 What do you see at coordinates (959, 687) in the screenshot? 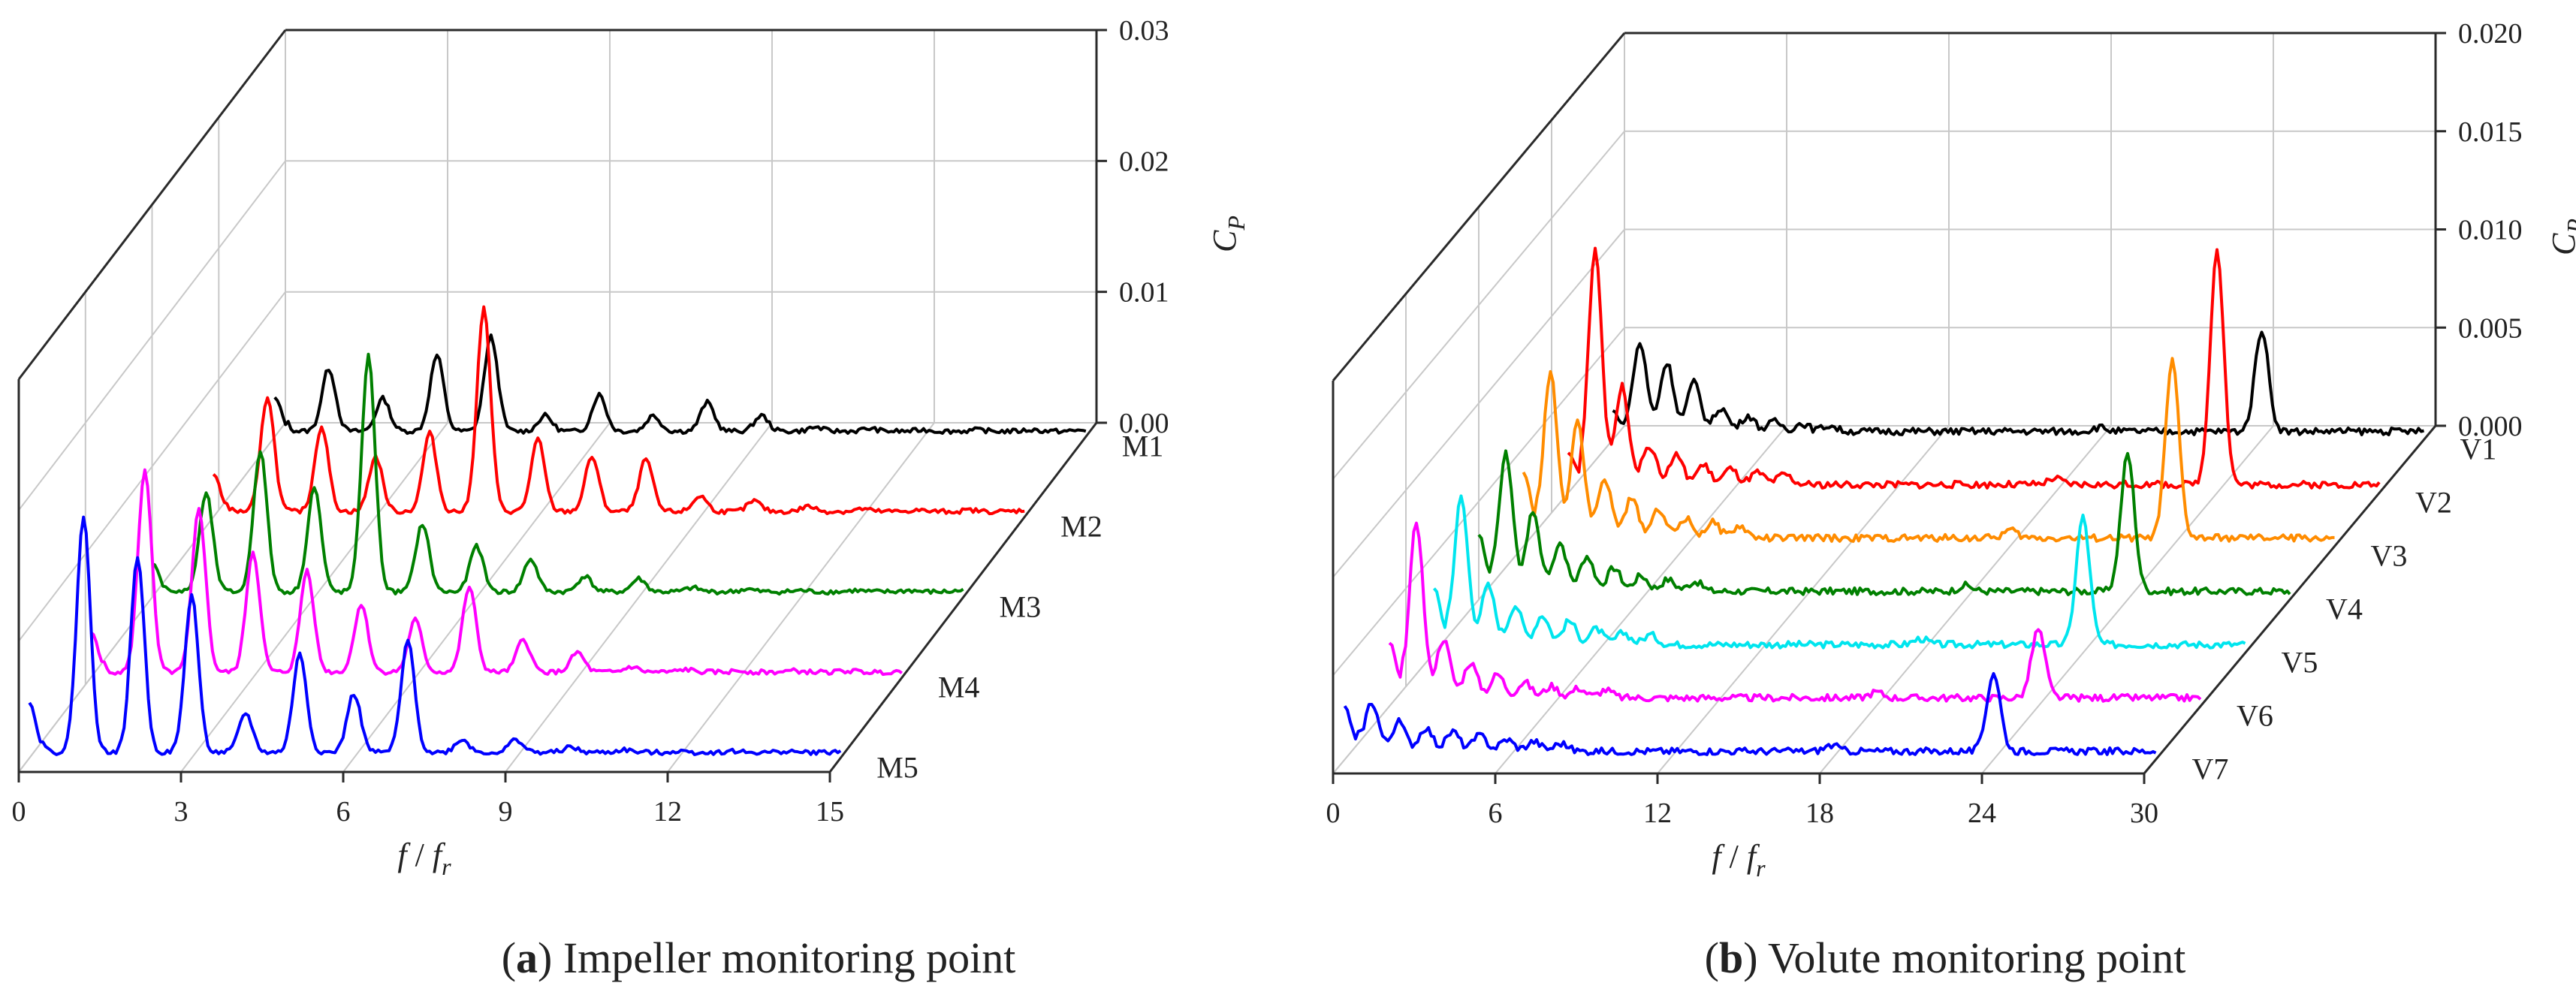
I see `series-label: M4` at bounding box center [959, 687].